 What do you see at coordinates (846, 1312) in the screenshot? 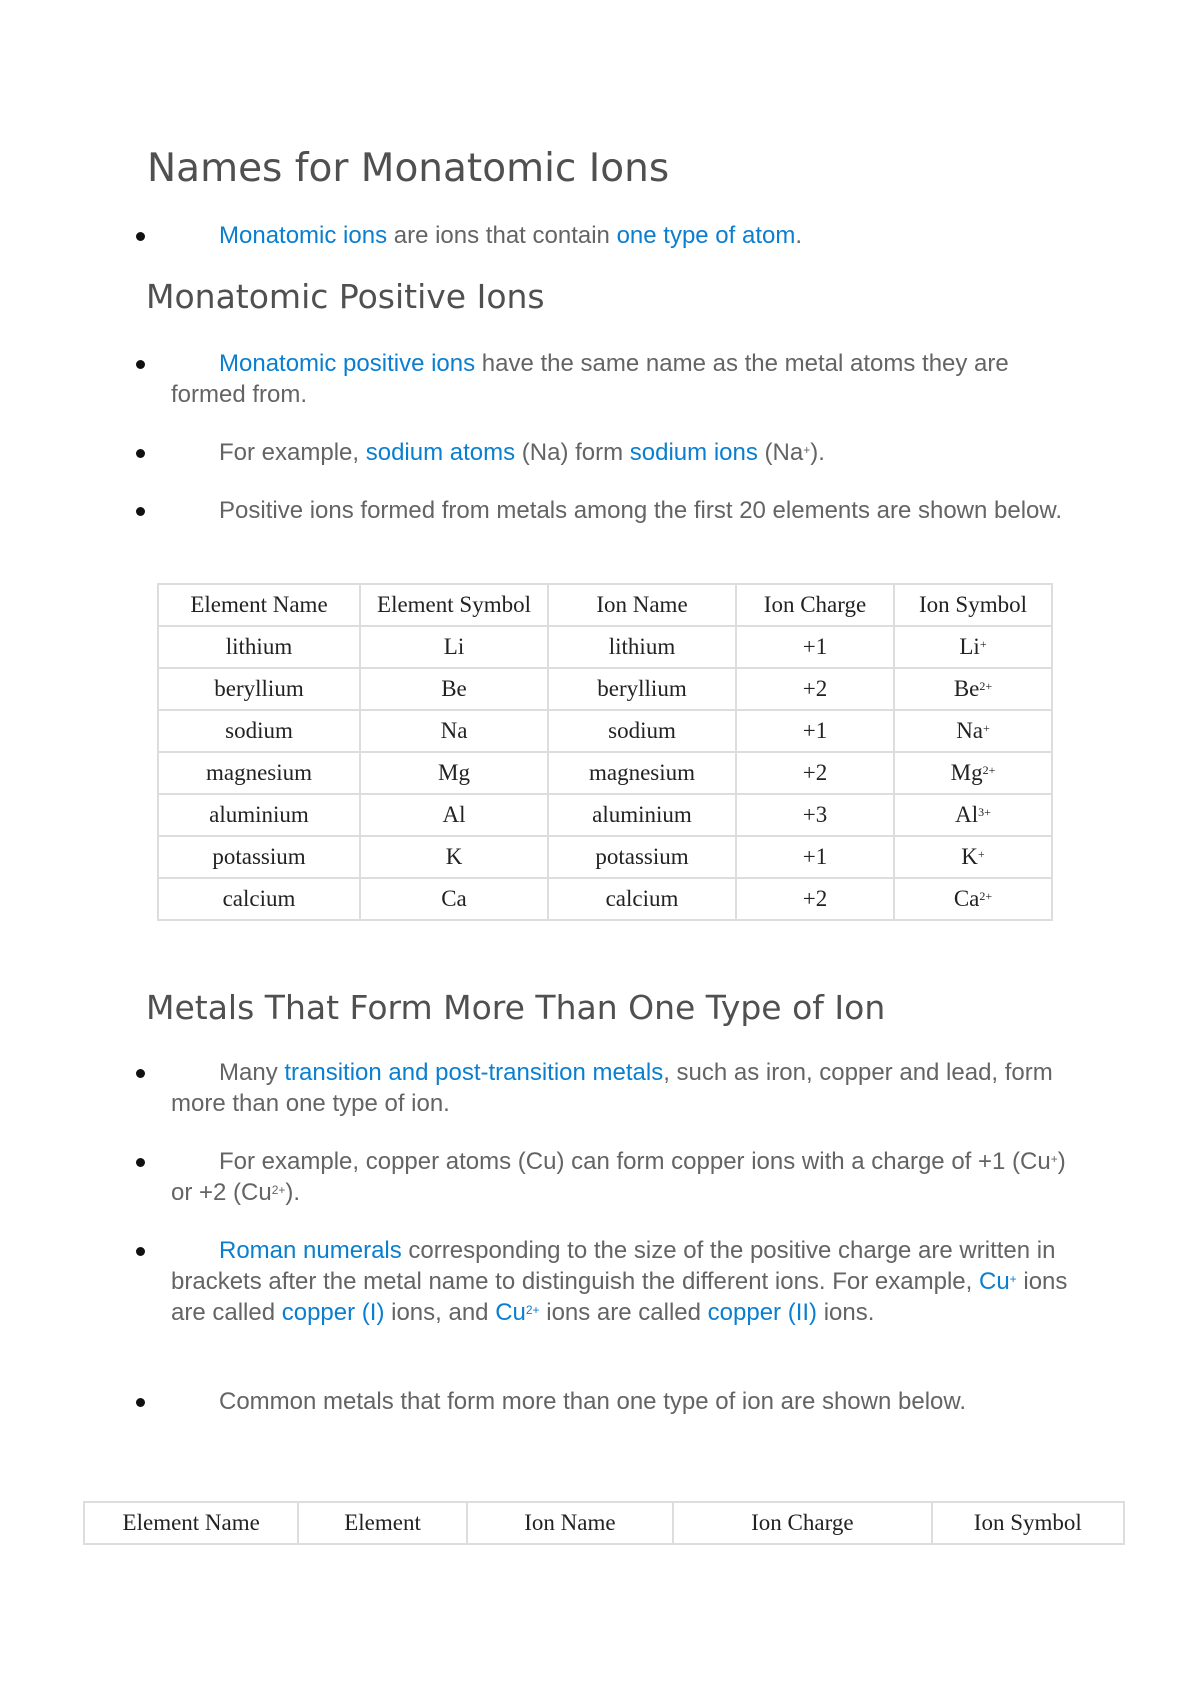
I see `text-segment: ions.` at bounding box center [846, 1312].